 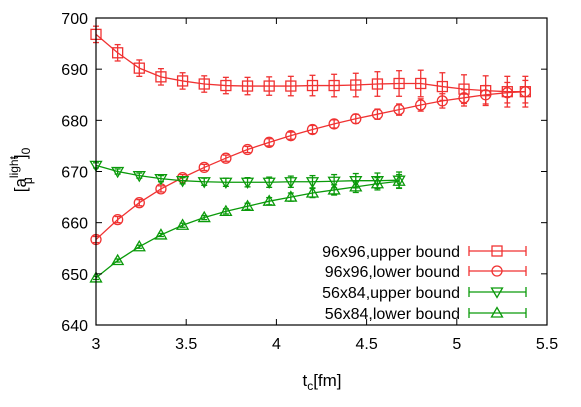 I want to click on legend-label: 96x96,upper bound, so click(x=391, y=252).